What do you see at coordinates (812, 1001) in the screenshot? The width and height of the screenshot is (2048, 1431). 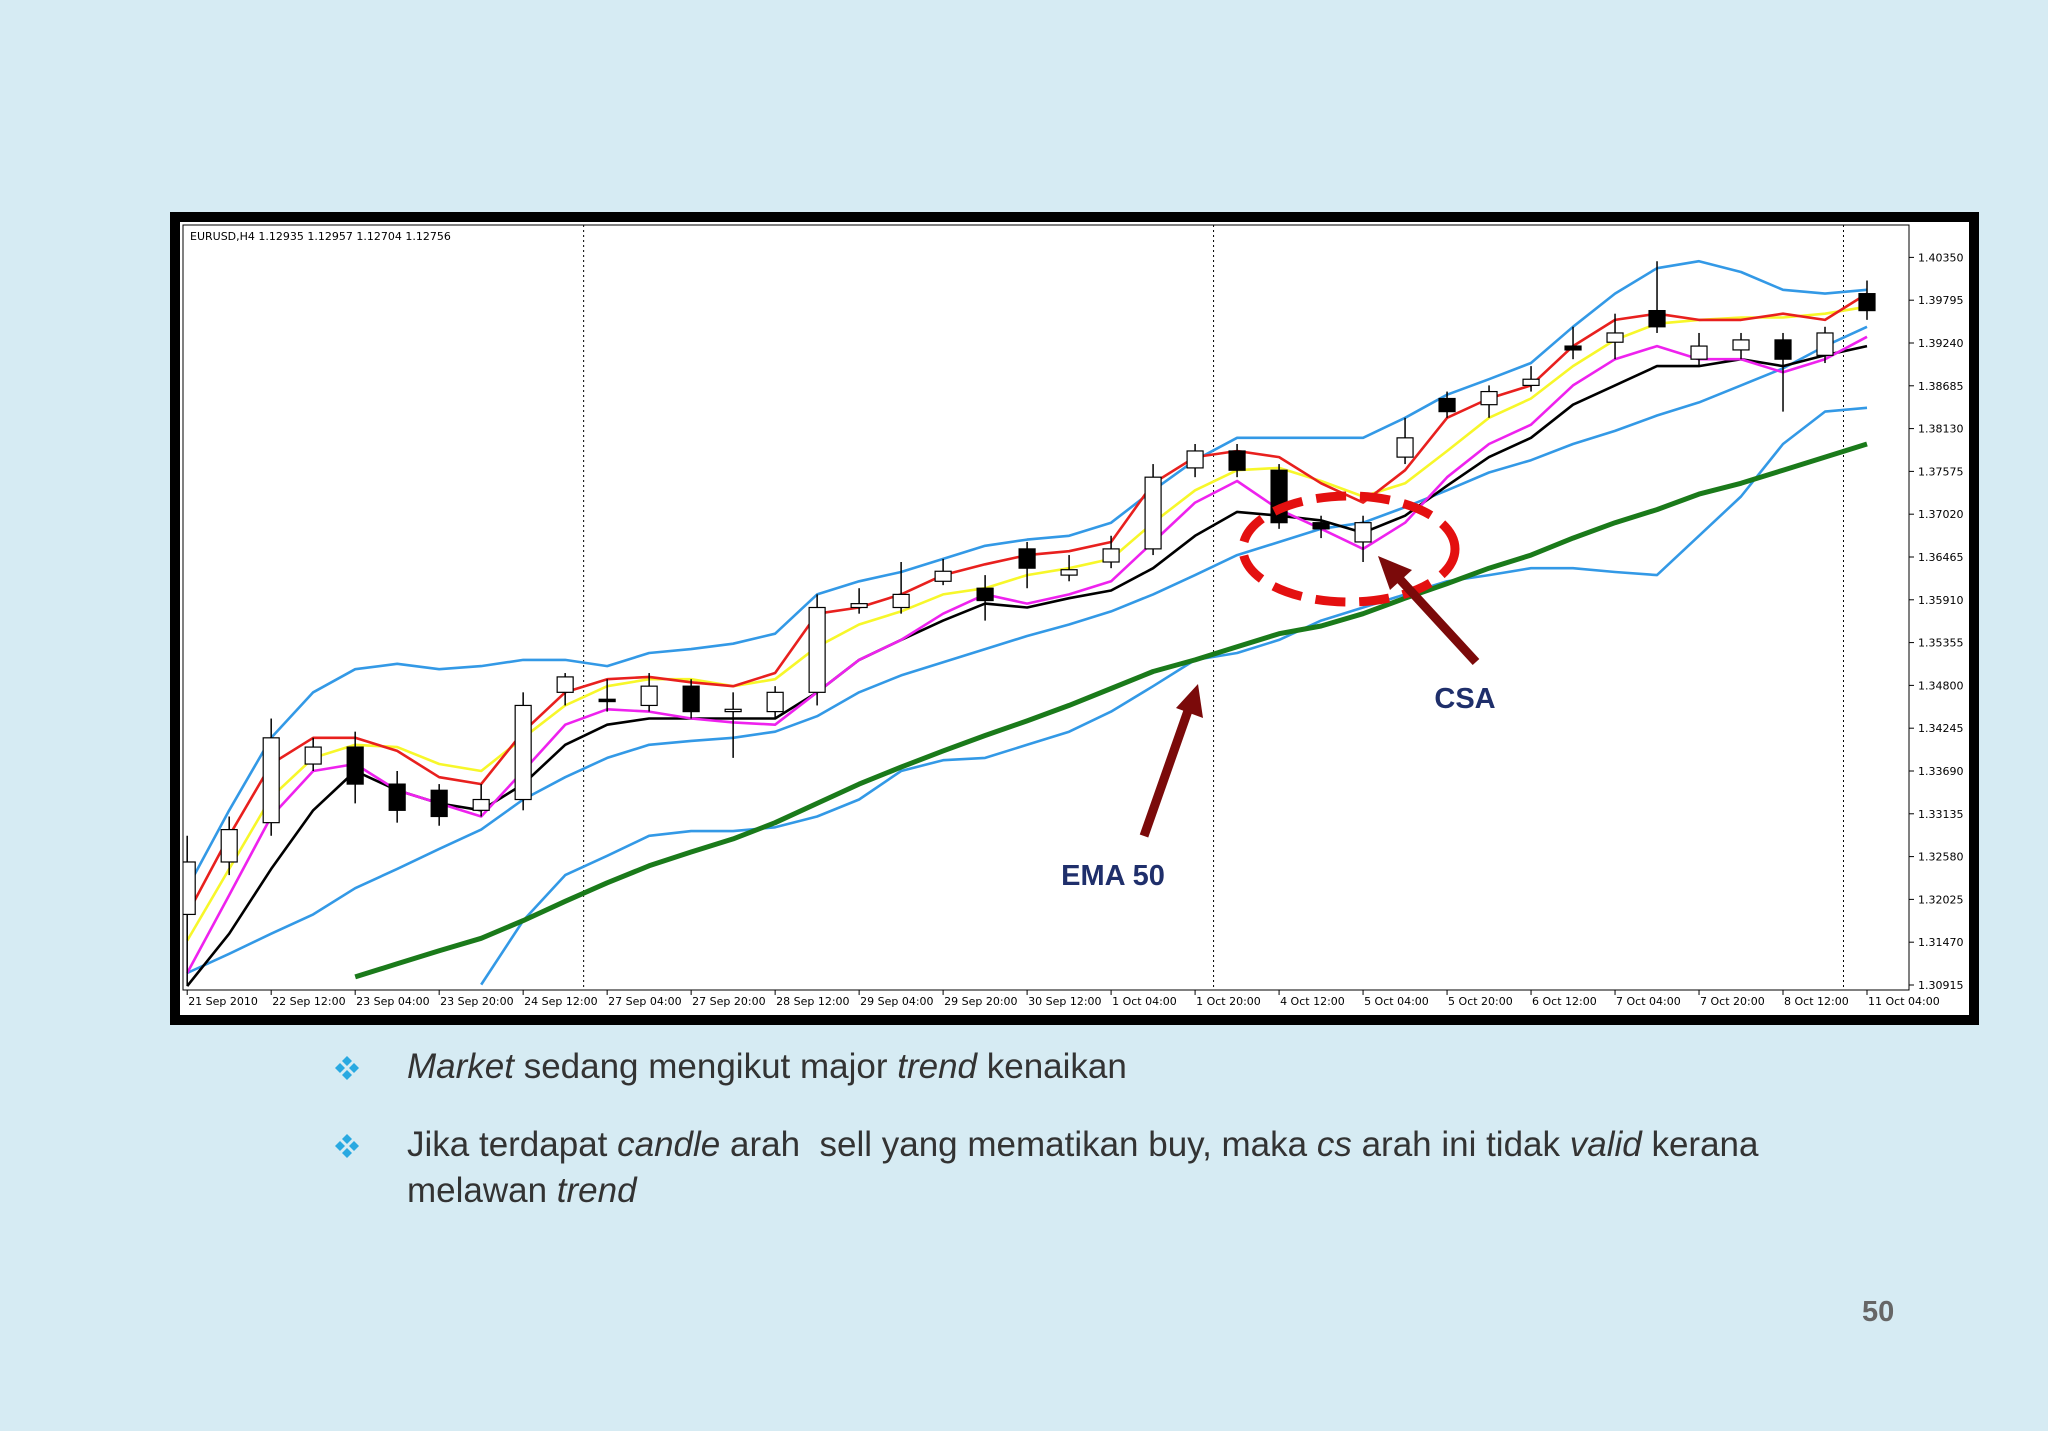 I see `x-tick-label: 28 Sep 12:00` at bounding box center [812, 1001].